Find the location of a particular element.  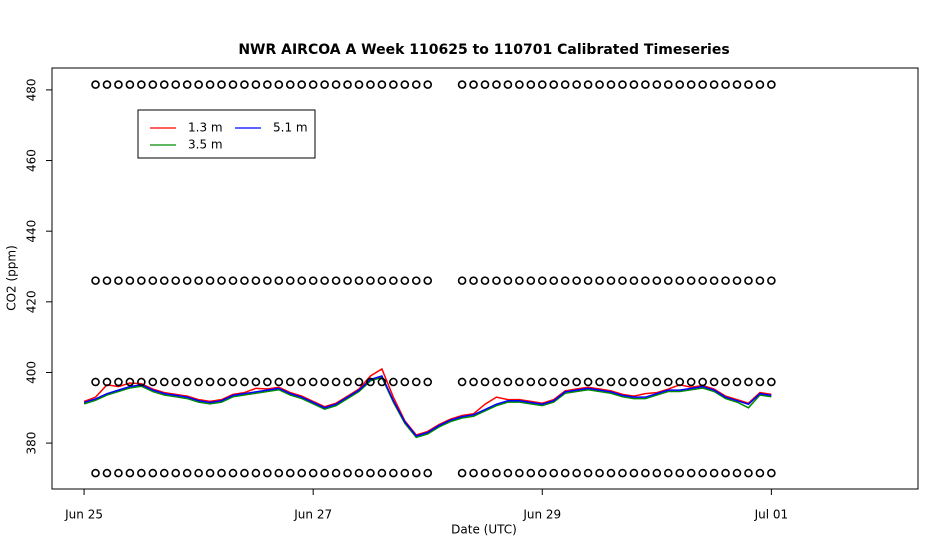

x-tick-label: Jun 25 is located at coordinates (83, 515).